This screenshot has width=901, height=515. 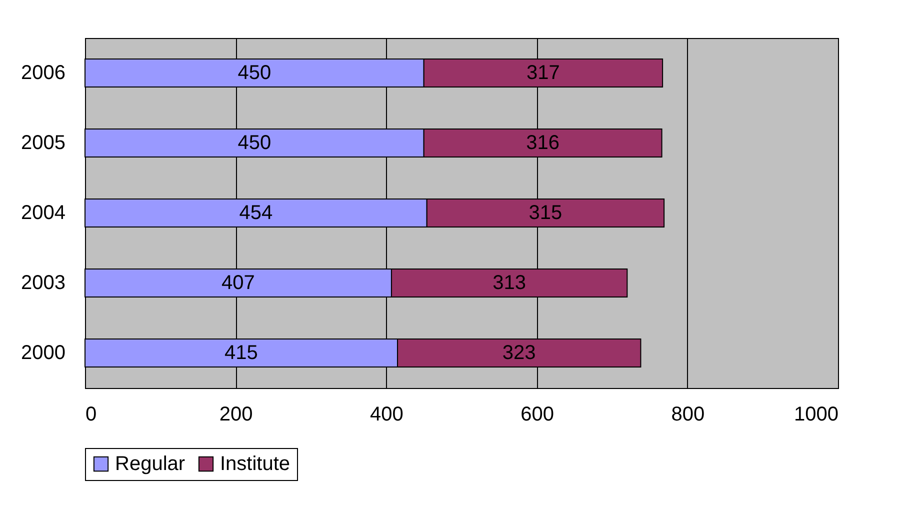 I want to click on data-label: 415, so click(x=241, y=353).